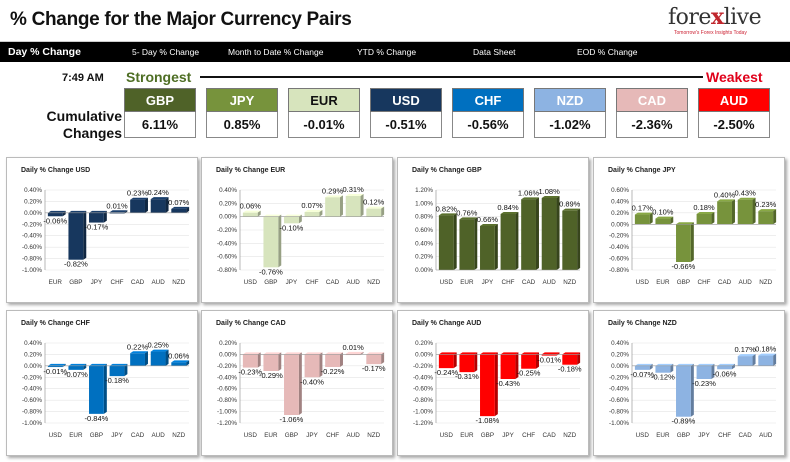 The height and width of the screenshot is (462, 790). Describe the element at coordinates (607, 52) in the screenshot. I see `nav-eod-change: EOD % Change` at that location.